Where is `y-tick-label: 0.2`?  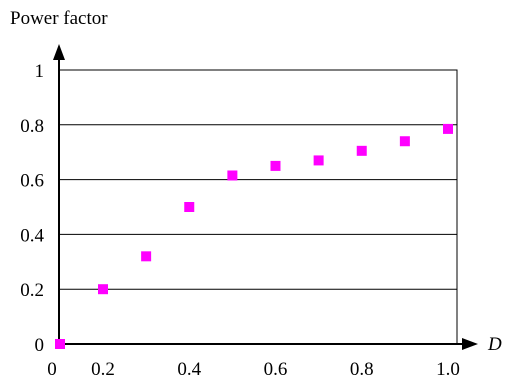
y-tick-label: 0.2 is located at coordinates (32, 290).